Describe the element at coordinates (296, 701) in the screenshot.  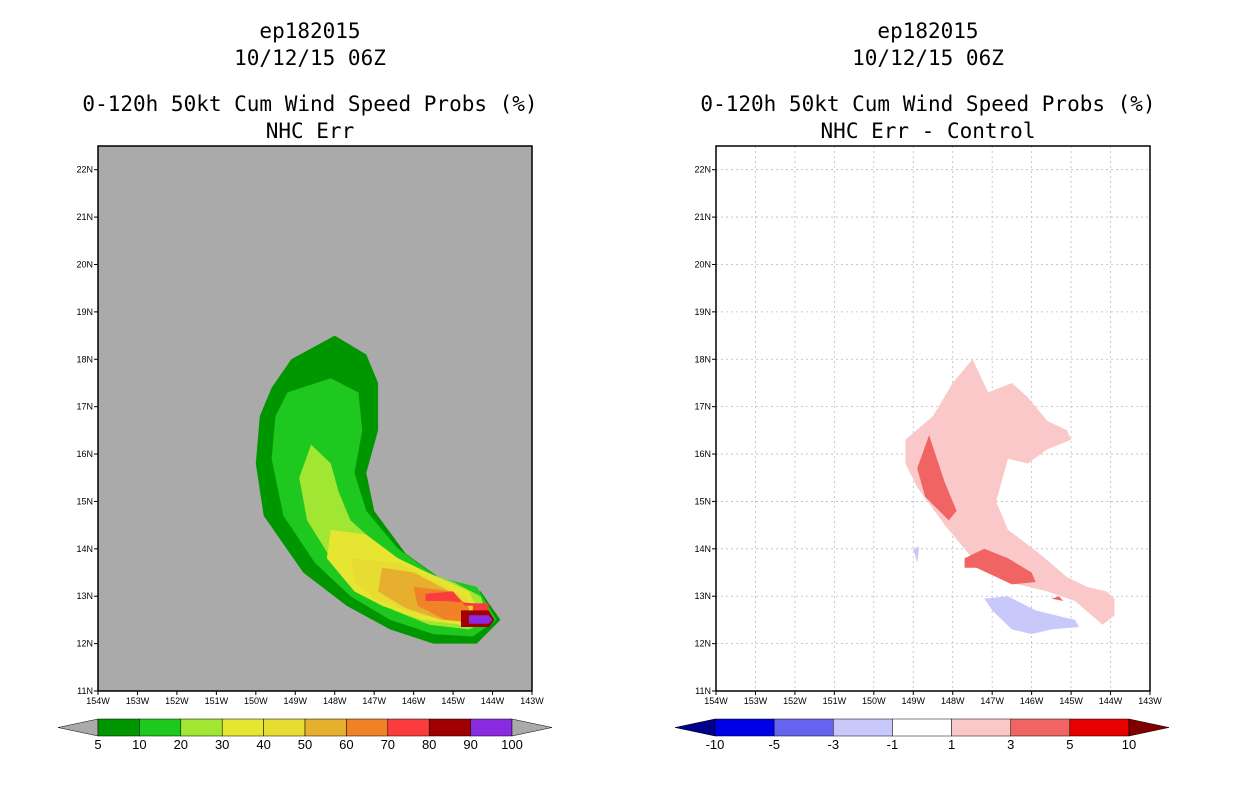
I see `left-x-tick-label: 149W` at that location.